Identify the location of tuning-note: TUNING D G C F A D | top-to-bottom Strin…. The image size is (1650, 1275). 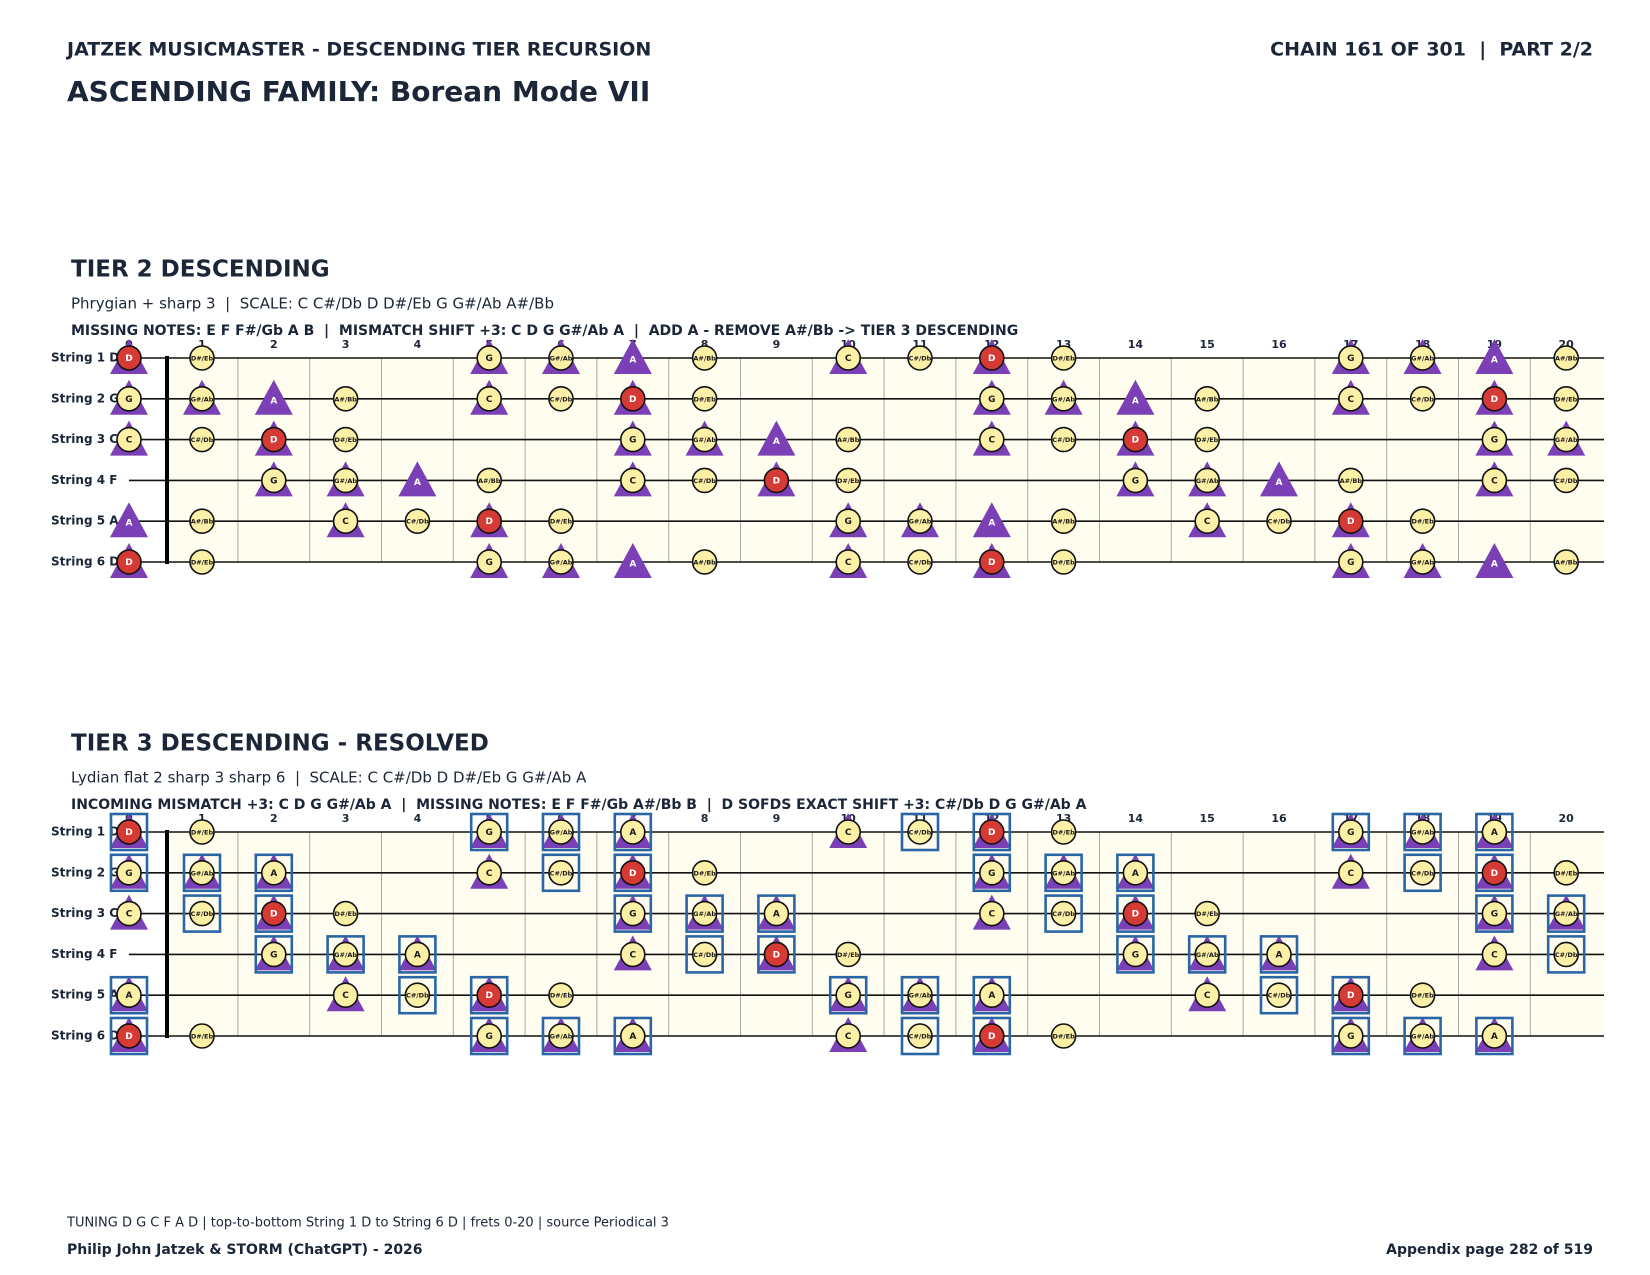
(367, 1223).